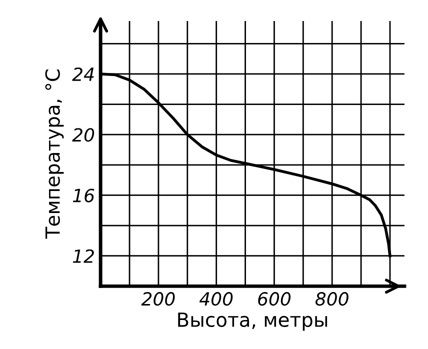 The image size is (428, 349). Describe the element at coordinates (83, 135) in the screenshot. I see `y-tick-label: 20` at that location.